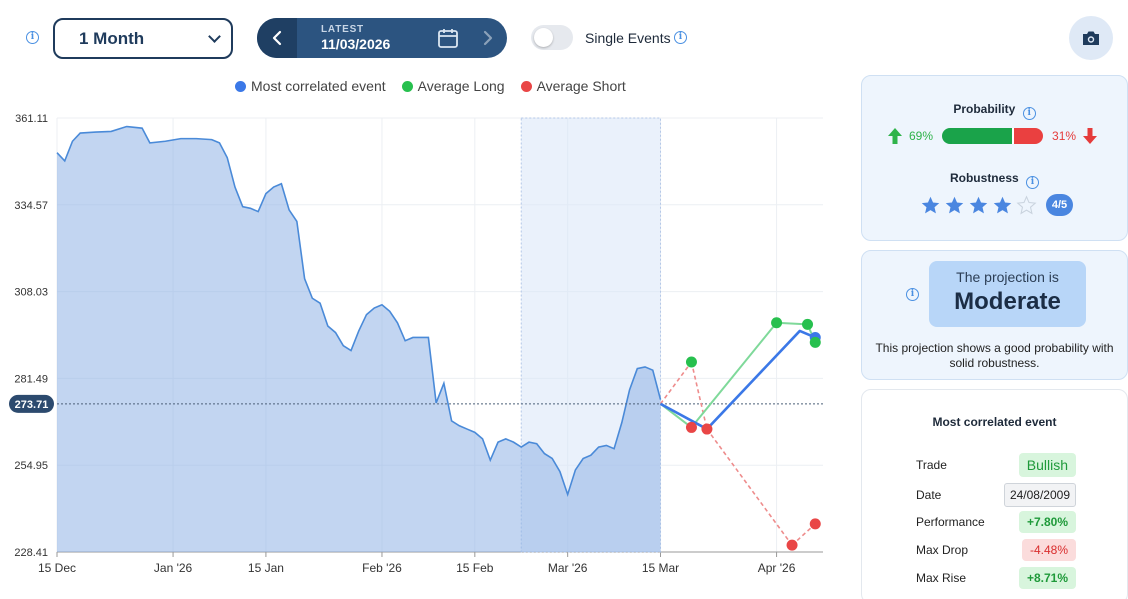 The height and width of the screenshot is (599, 1128). What do you see at coordinates (382, 568) in the screenshot?
I see `x-tick-label: Feb '26` at bounding box center [382, 568].